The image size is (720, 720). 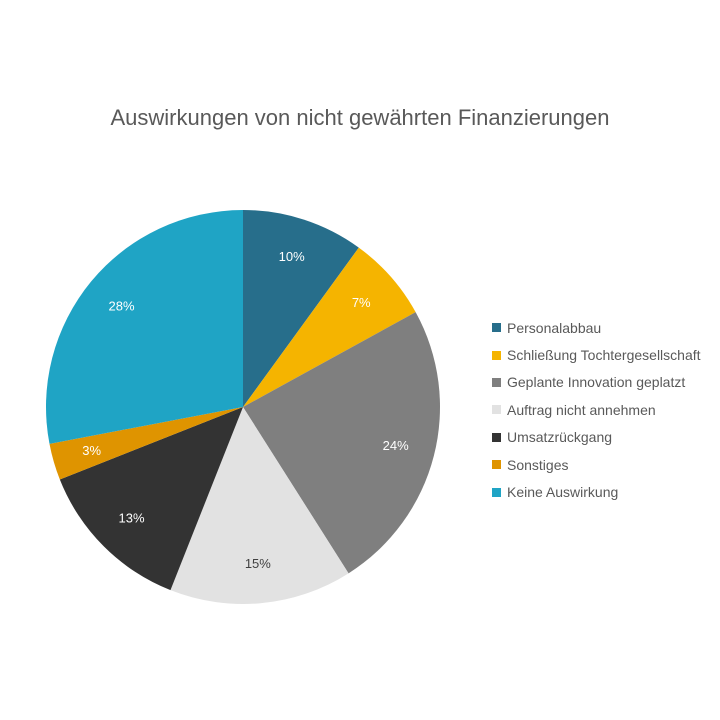 I want to click on legend-item: Keine Auswirkung, so click(x=596, y=491).